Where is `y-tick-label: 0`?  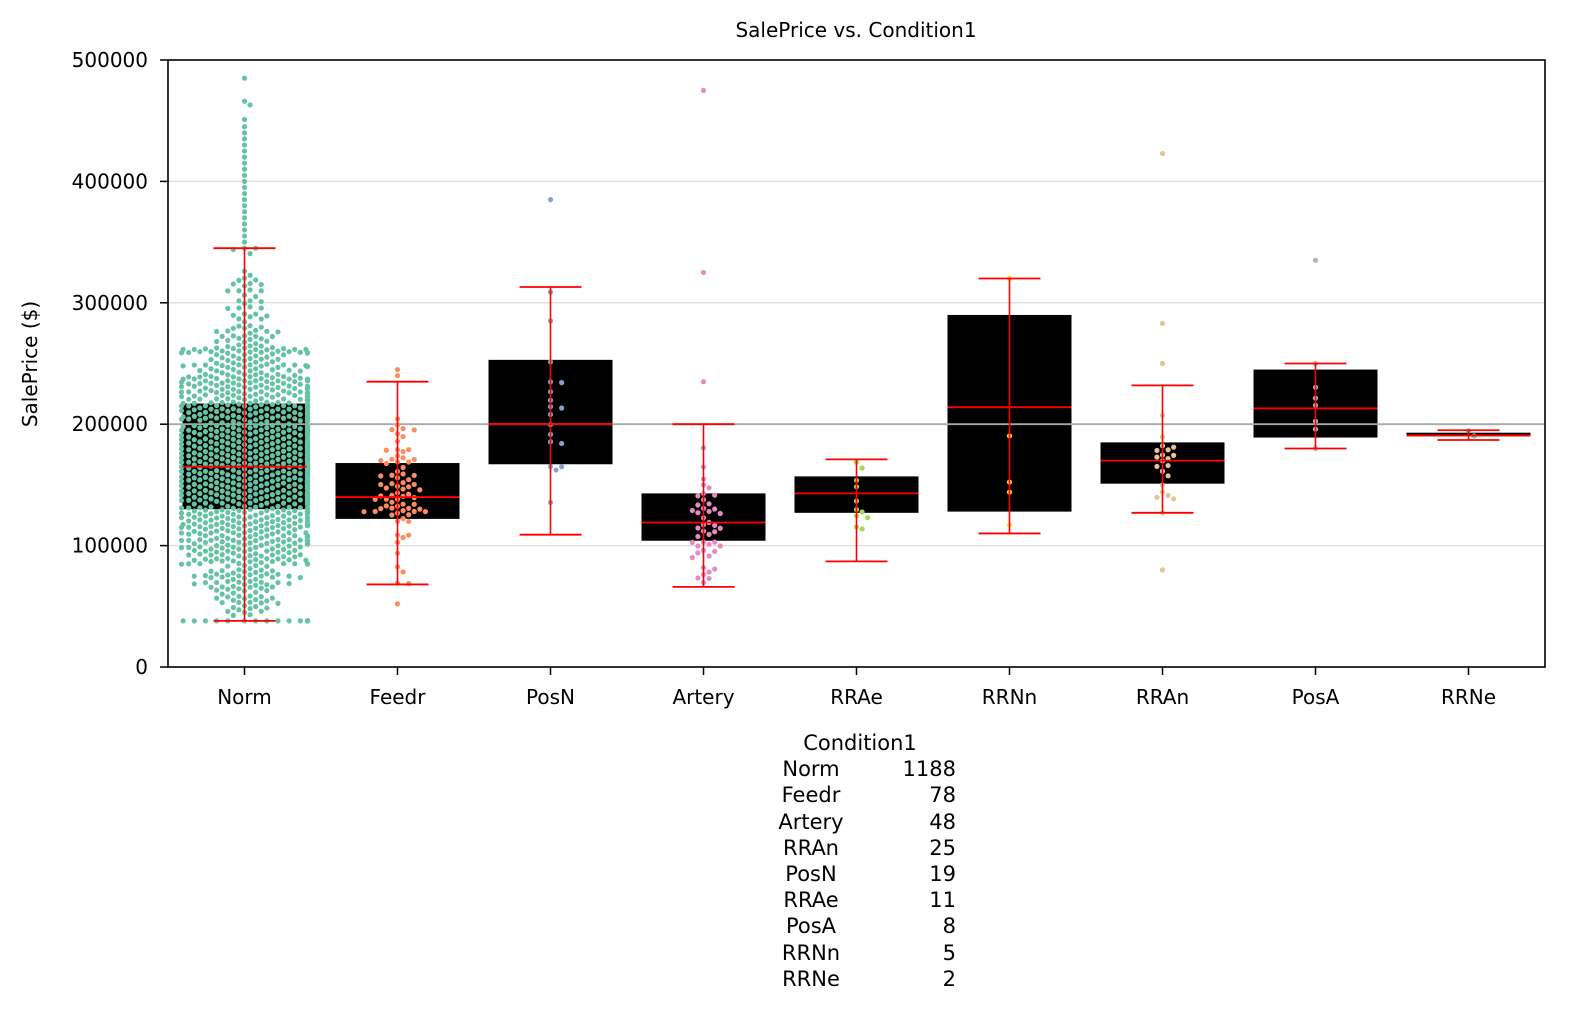 y-tick-label: 0 is located at coordinates (141, 667).